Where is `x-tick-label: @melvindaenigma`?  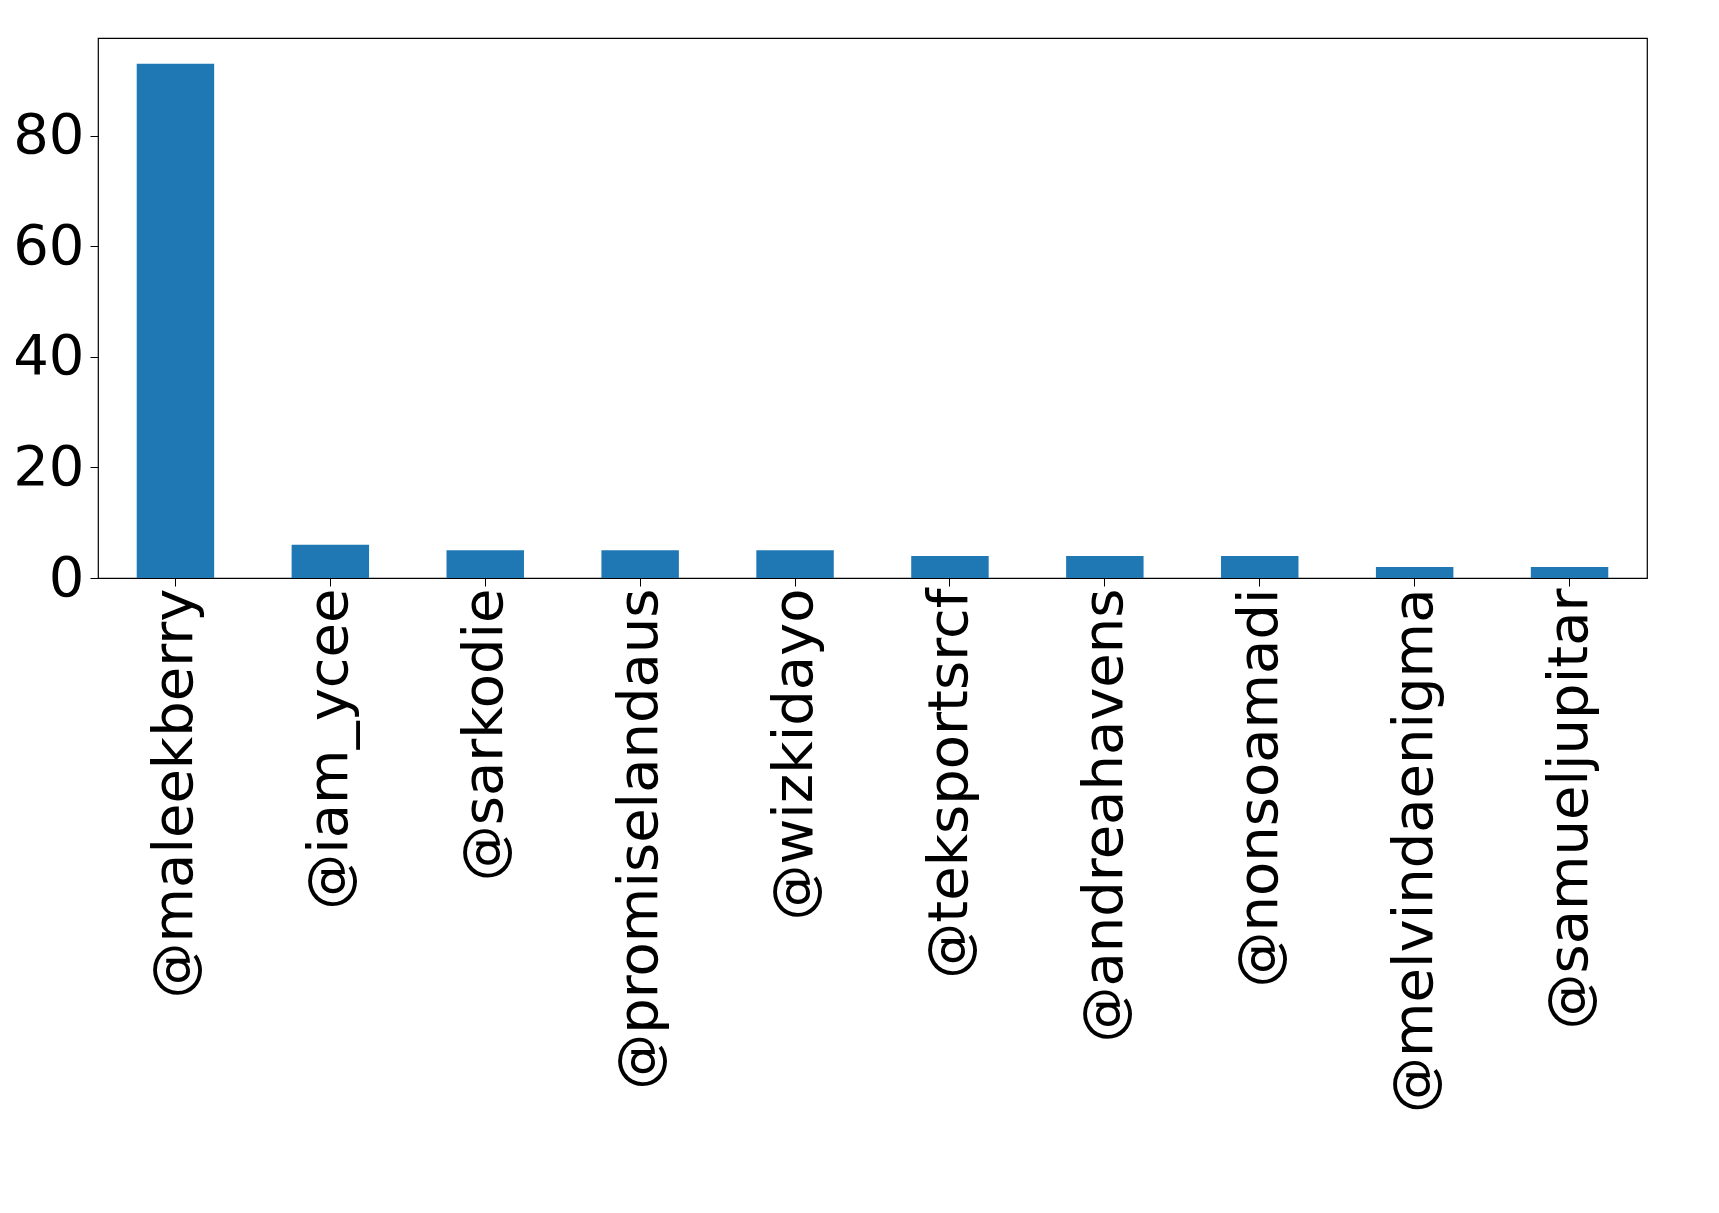 x-tick-label: @melvindaenigma is located at coordinates (1412, 851).